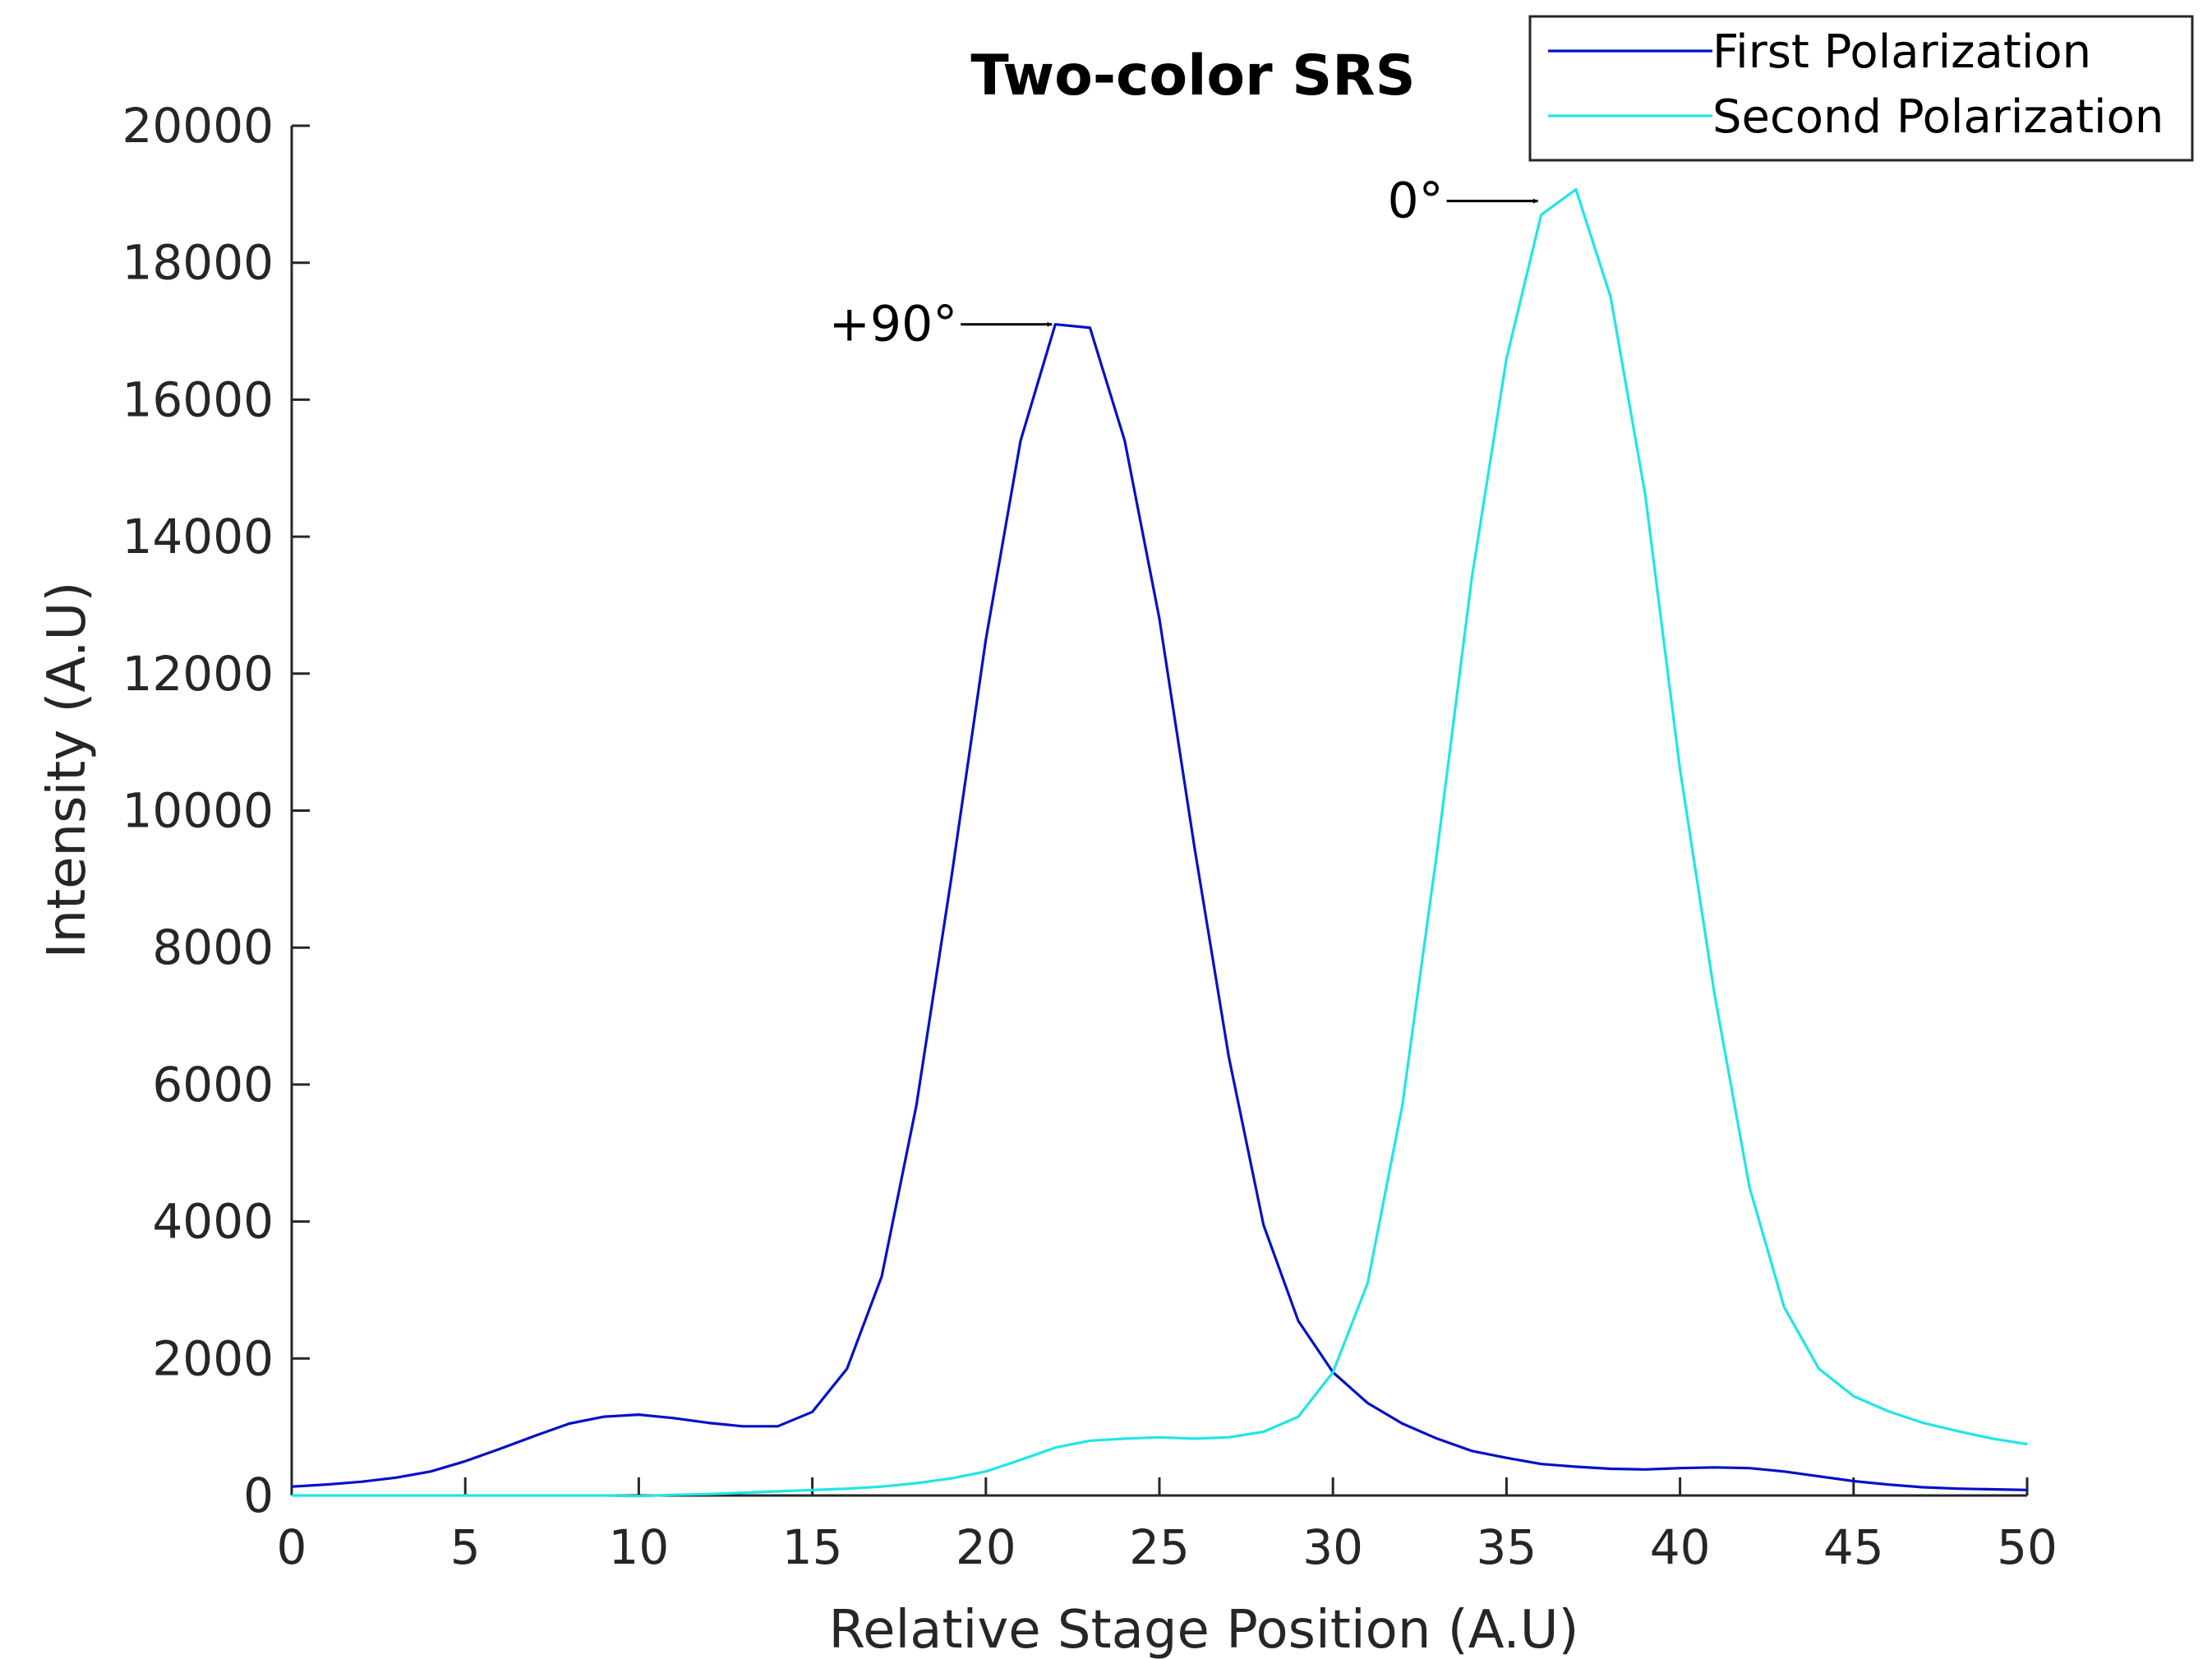 The image size is (2212, 1659). What do you see at coordinates (1680, 1547) in the screenshot?
I see `x-tick-label: 40` at bounding box center [1680, 1547].